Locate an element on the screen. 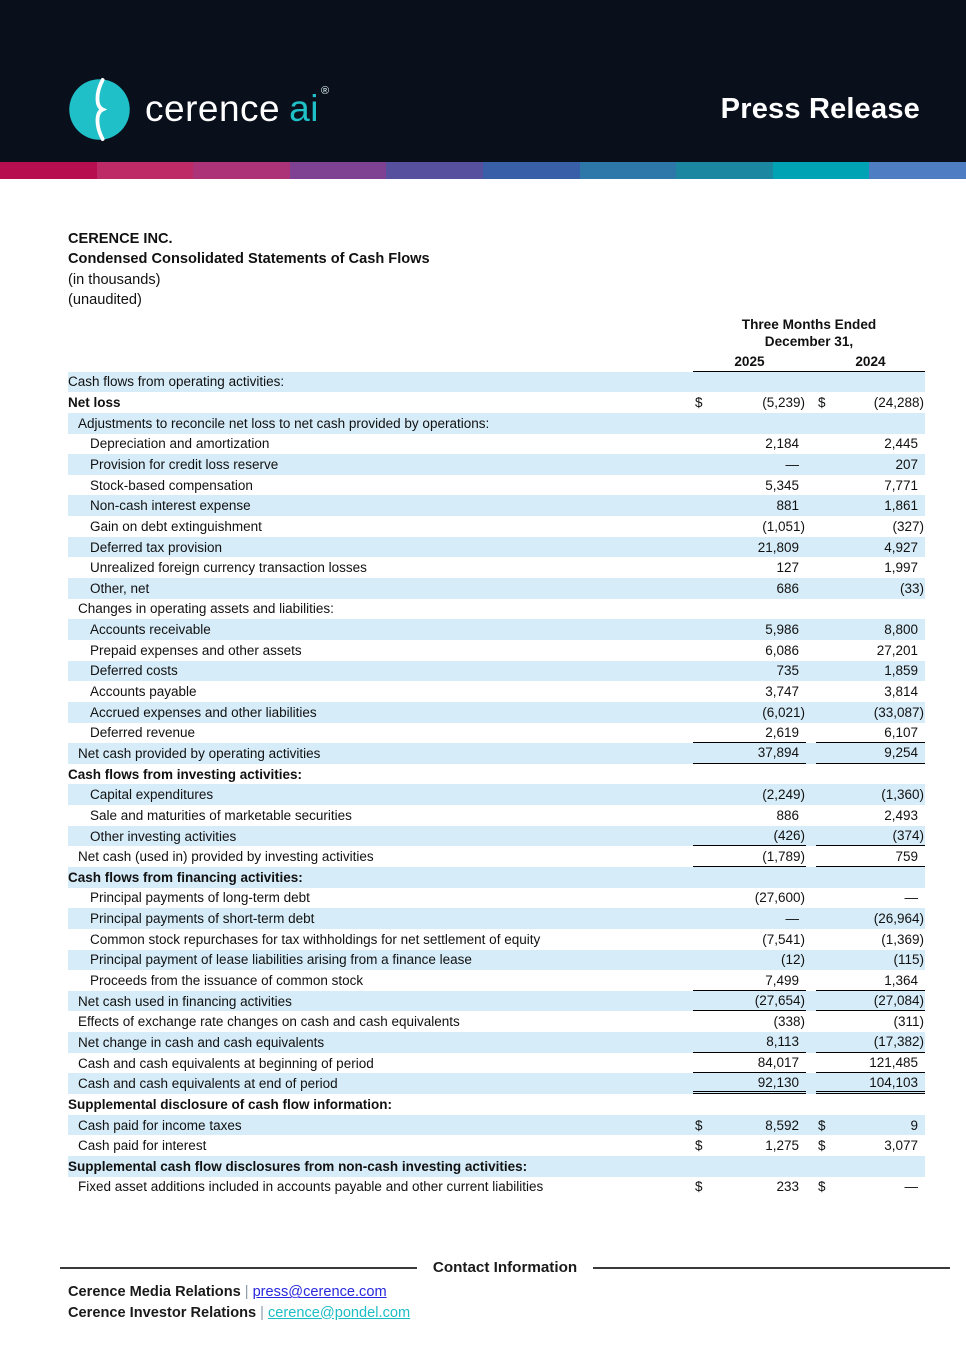 The image size is (966, 1365). value-cell: 121,485 is located at coordinates (893, 1063).